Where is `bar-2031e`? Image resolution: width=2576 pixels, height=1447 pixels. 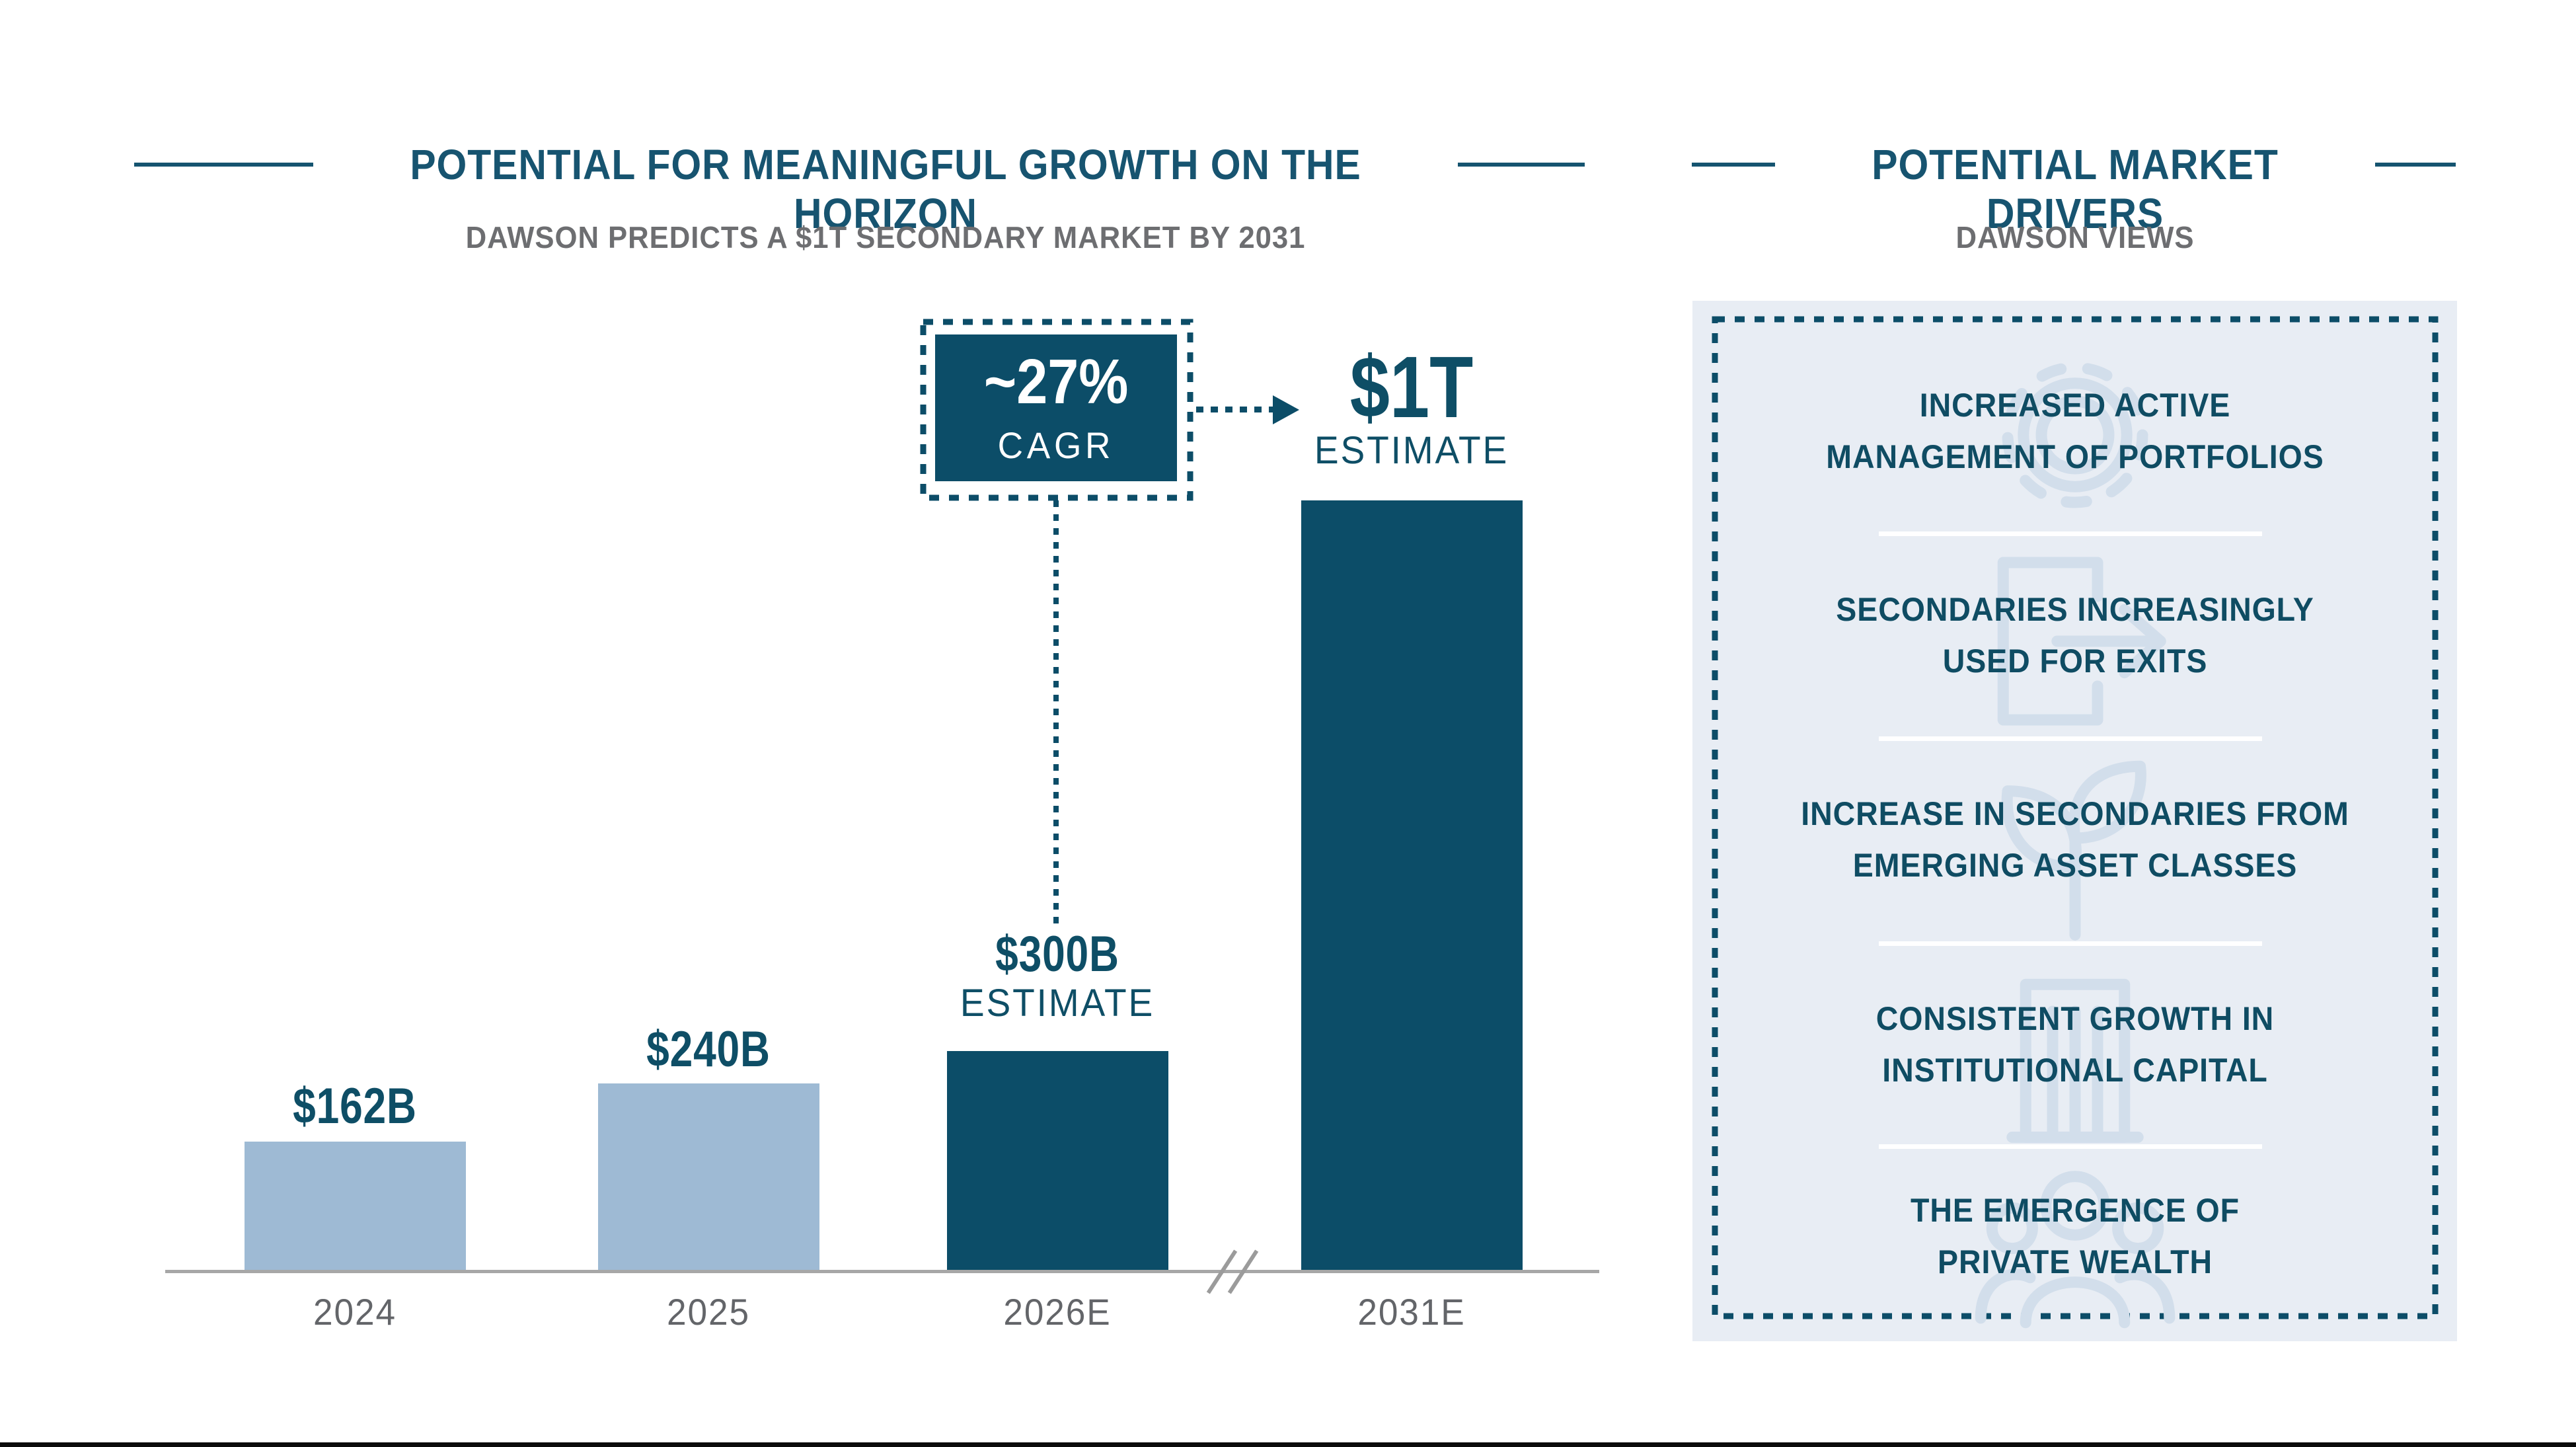 bar-2031e is located at coordinates (1412, 885).